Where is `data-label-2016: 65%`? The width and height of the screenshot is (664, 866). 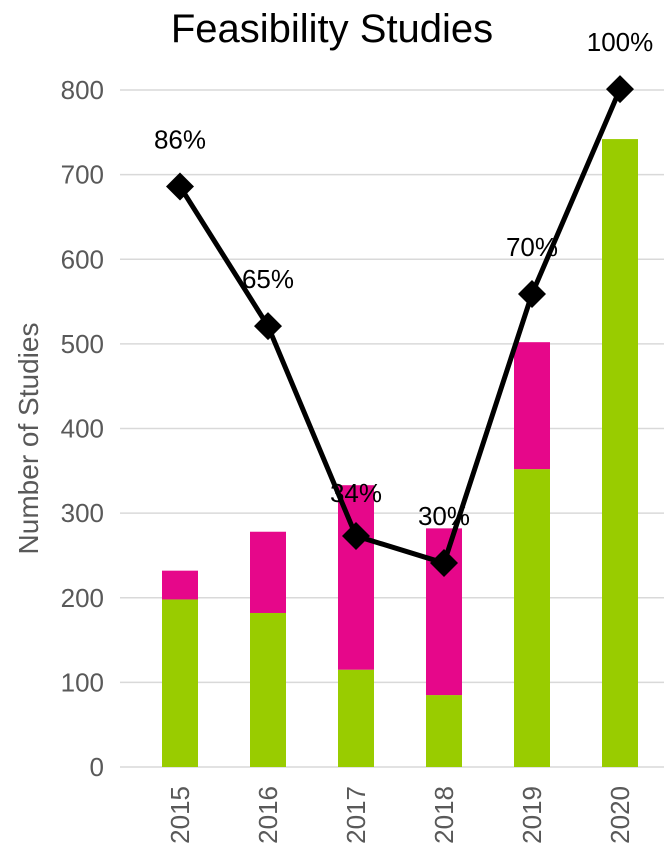 data-label-2016: 65% is located at coordinates (268, 279).